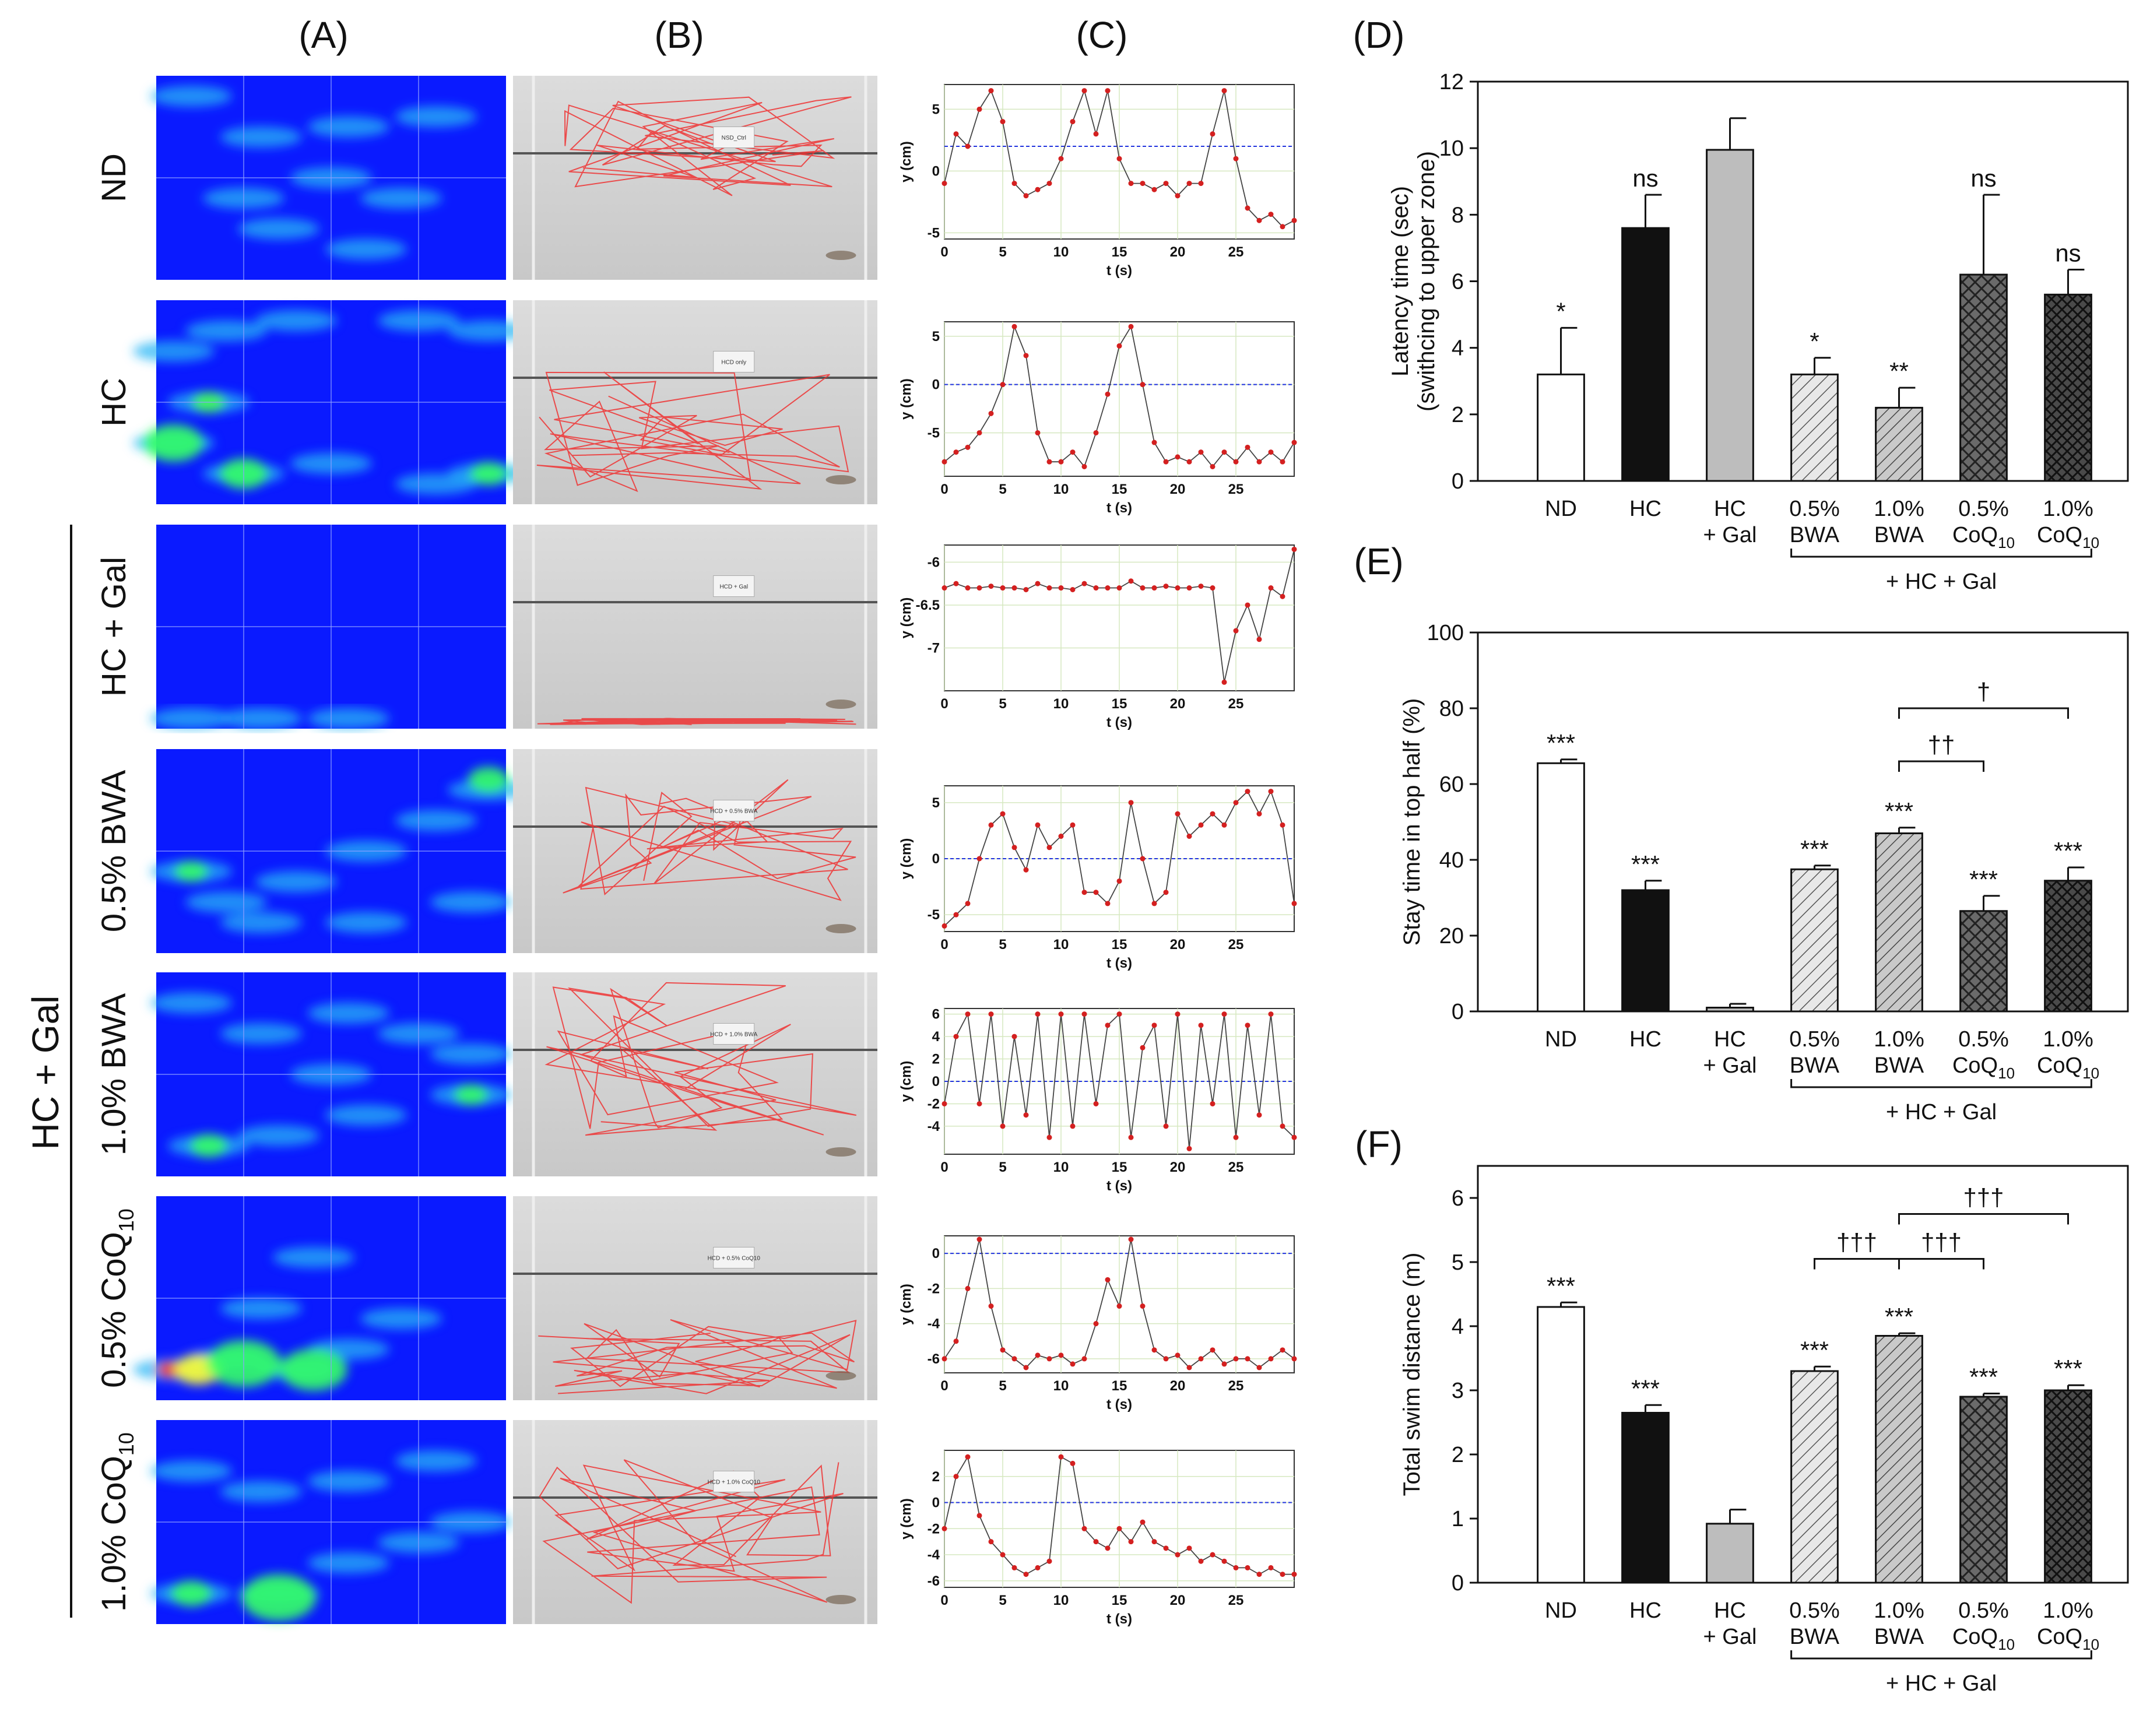 This screenshot has height=1736, width=2150. I want to click on trace-x-tick: 25, so click(1236, 1167).